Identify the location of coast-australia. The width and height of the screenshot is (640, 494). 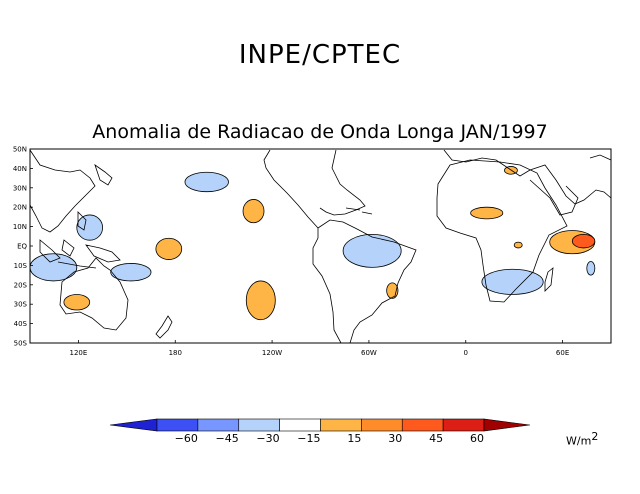
(94, 294).